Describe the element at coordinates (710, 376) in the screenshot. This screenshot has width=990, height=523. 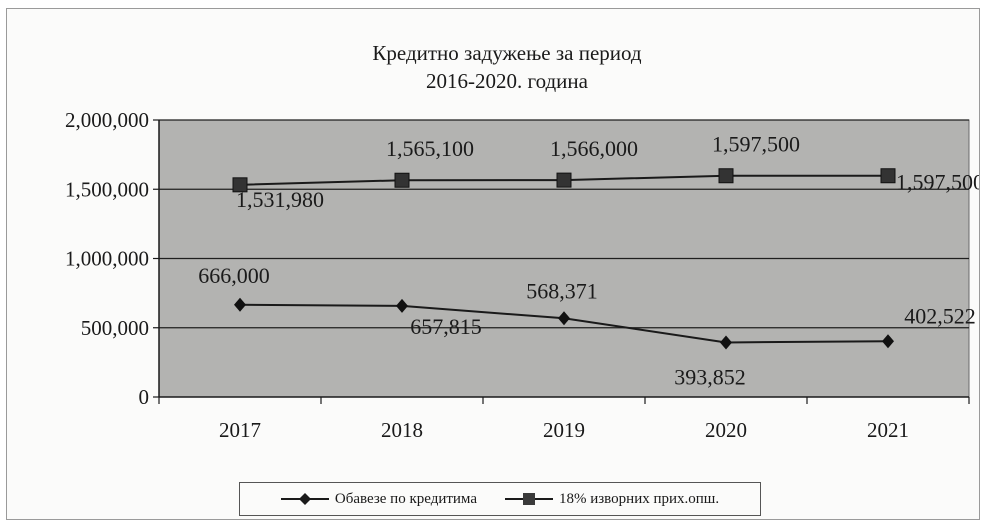
I see `data-label: 393,852` at that location.